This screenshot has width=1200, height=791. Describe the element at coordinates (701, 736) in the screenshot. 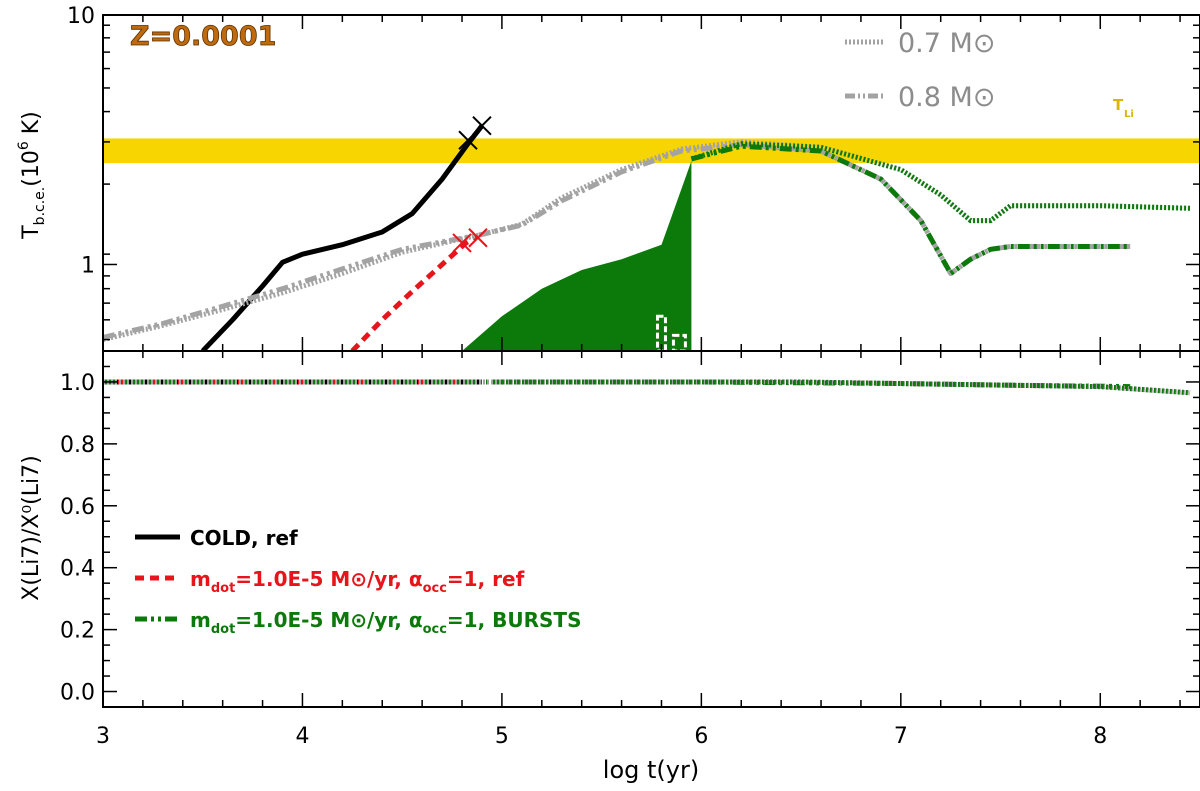

I see `x-tick-label: 6` at that location.